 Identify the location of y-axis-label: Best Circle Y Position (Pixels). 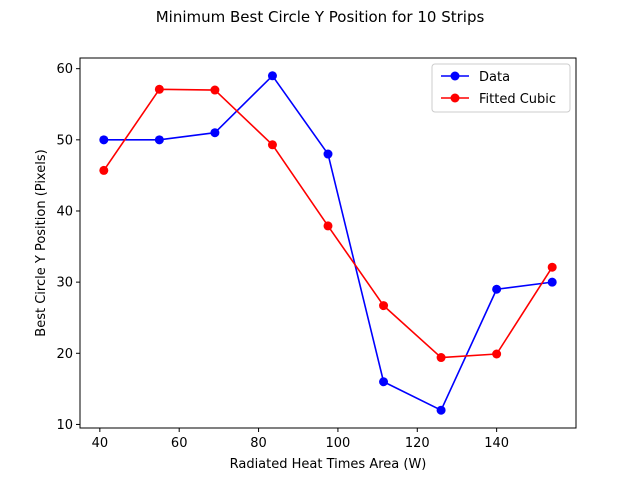
(41, 242).